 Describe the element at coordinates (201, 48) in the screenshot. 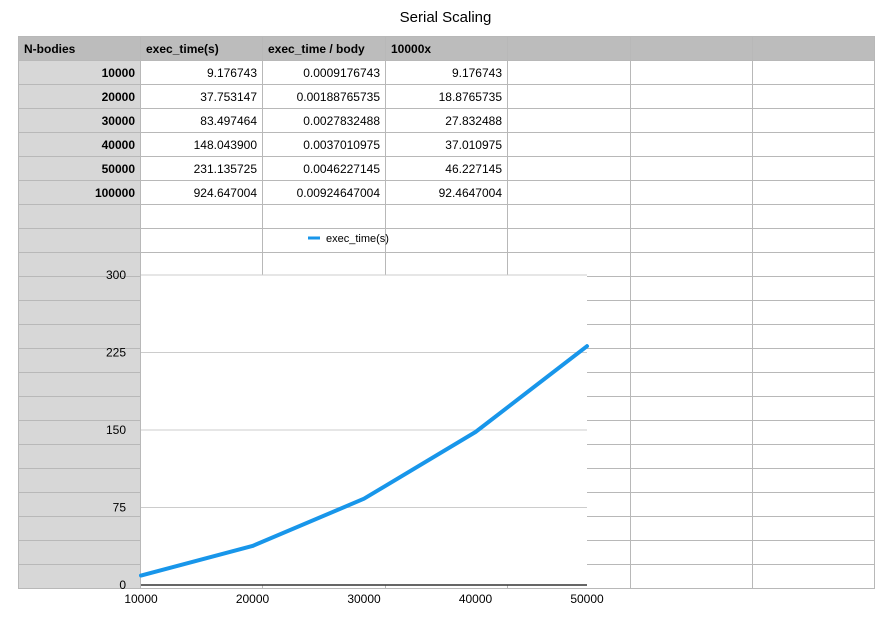

I see `column-header: exec_time(s)` at that location.